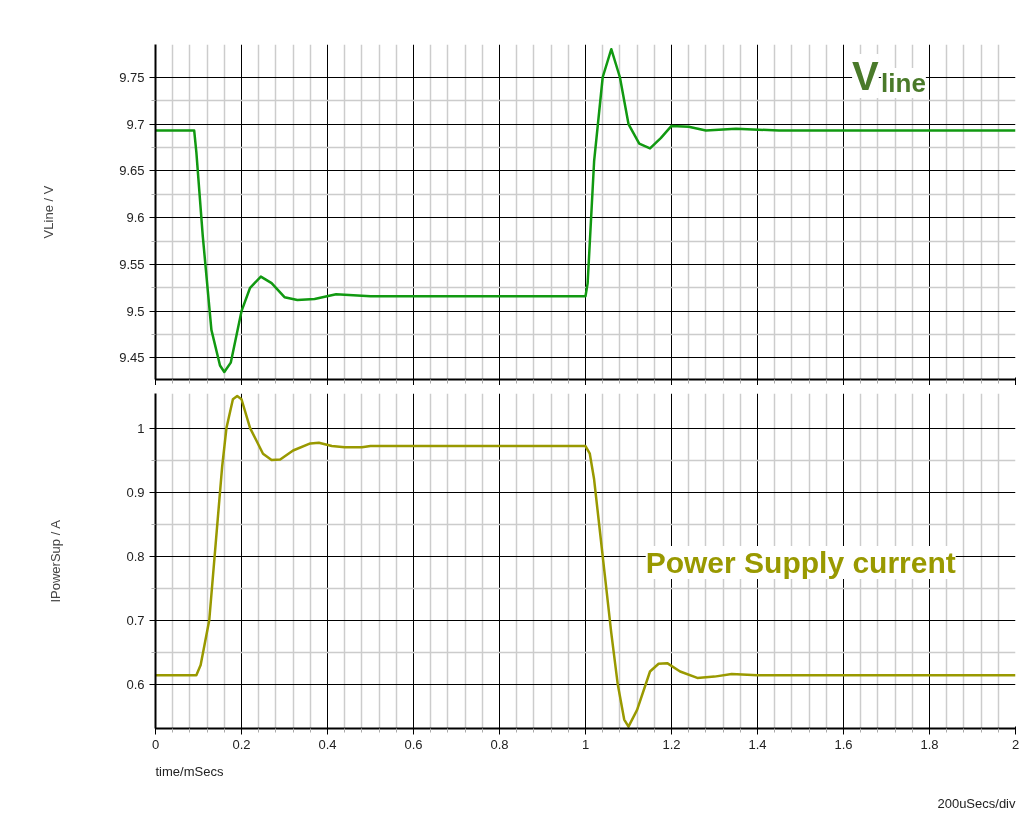 Image resolution: width=1029 pixels, height=825 pixels. Describe the element at coordinates (132, 171) in the screenshot. I see `y-tick-label: 9.65` at that location.